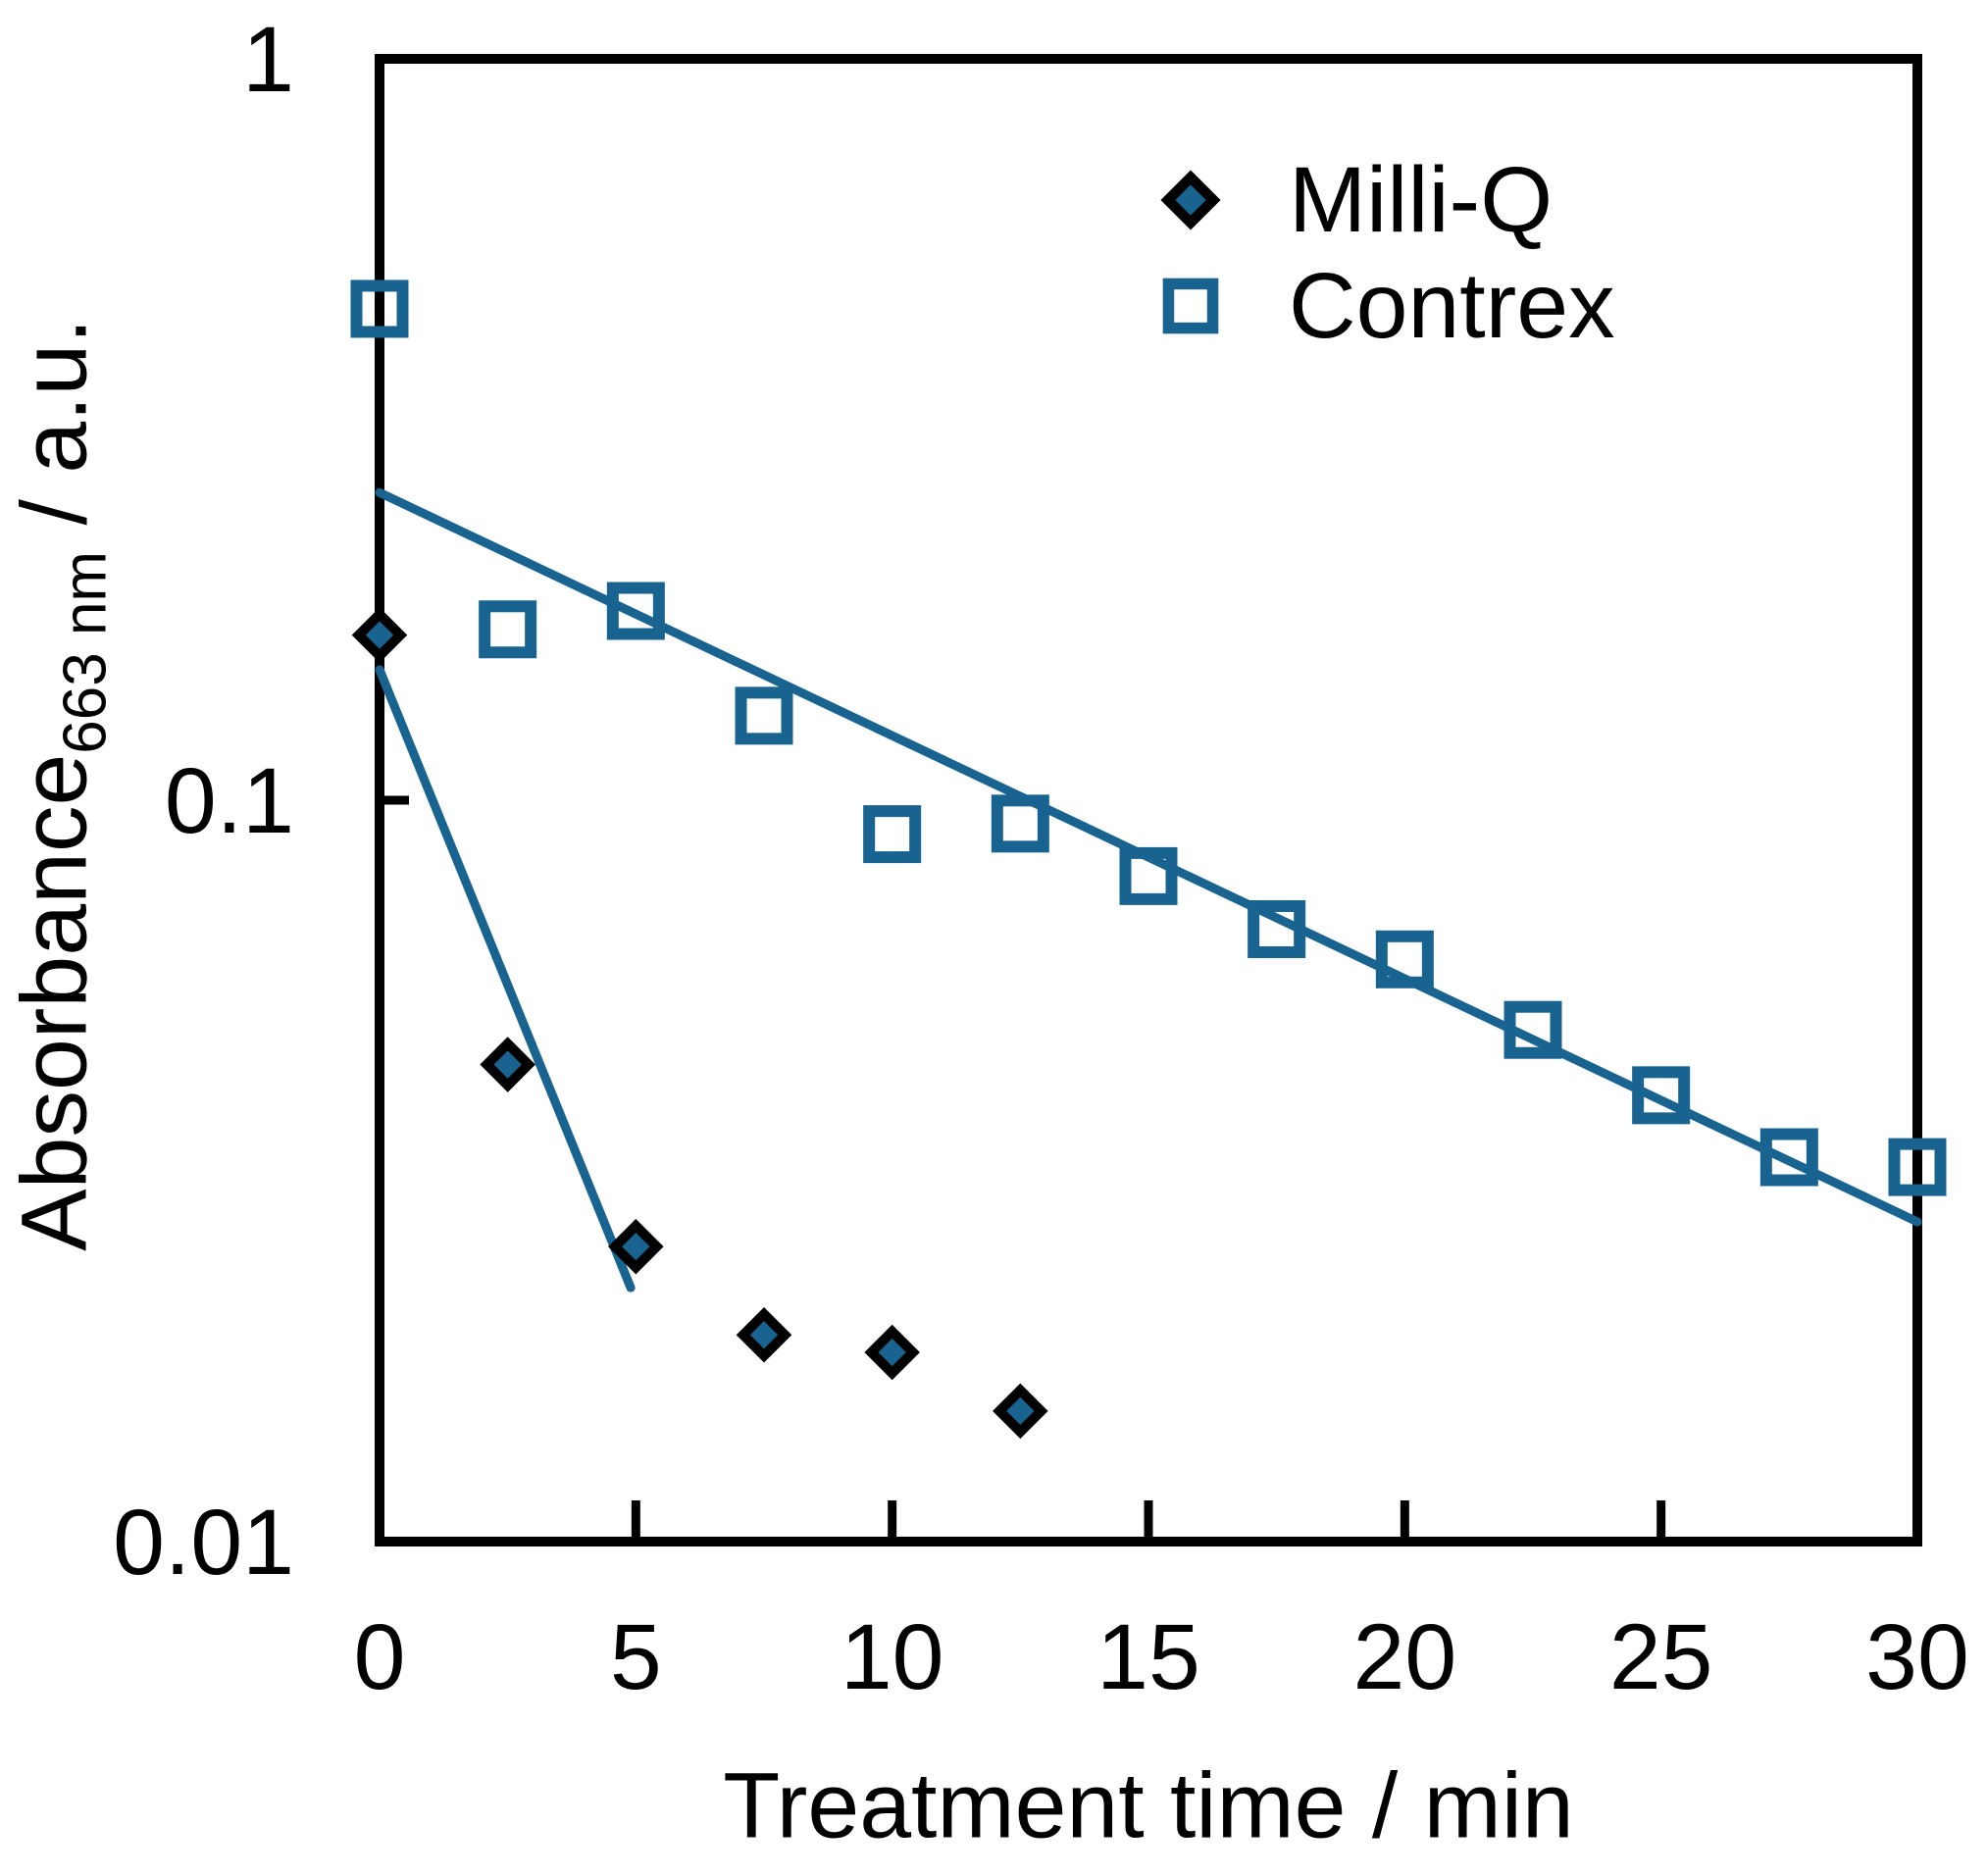  What do you see at coordinates (1148, 1657) in the screenshot?
I see `x-tick-label: 15` at bounding box center [1148, 1657].